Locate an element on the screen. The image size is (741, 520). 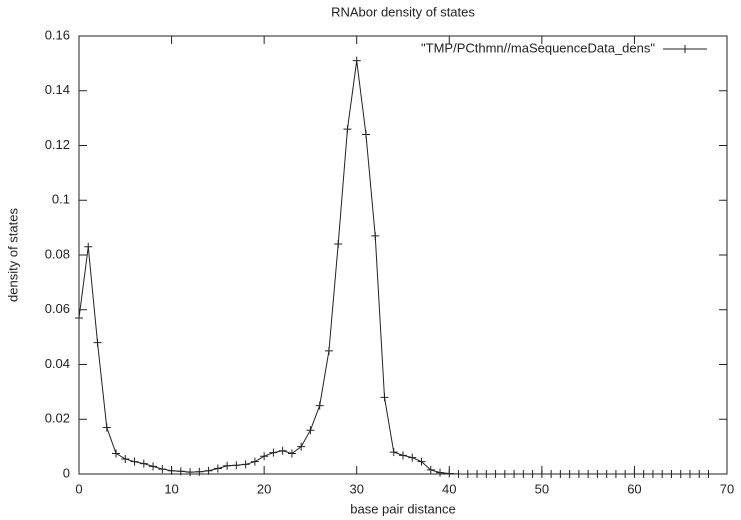
y-tick-label: 0.06 is located at coordinates (57, 308).